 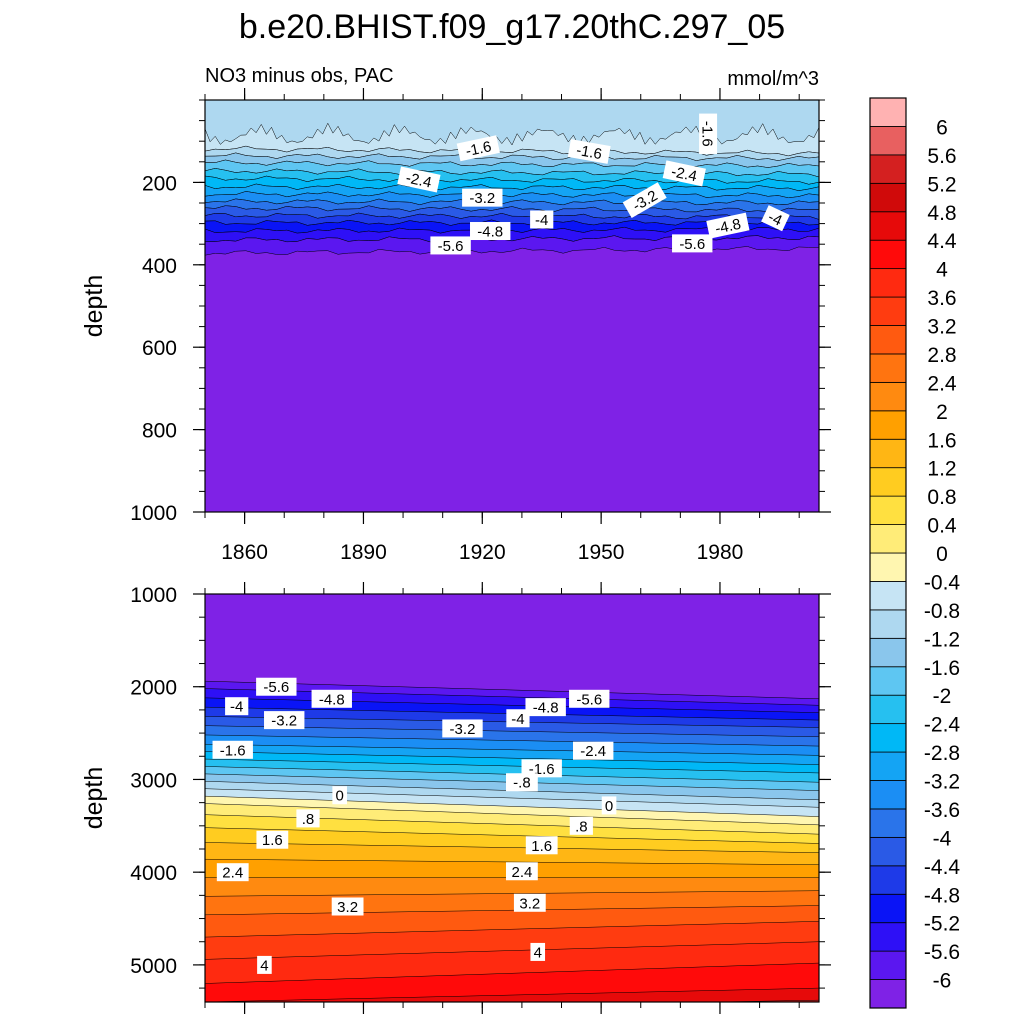 What do you see at coordinates (153, 873) in the screenshot?
I see `ytick-label: 4000` at bounding box center [153, 873].